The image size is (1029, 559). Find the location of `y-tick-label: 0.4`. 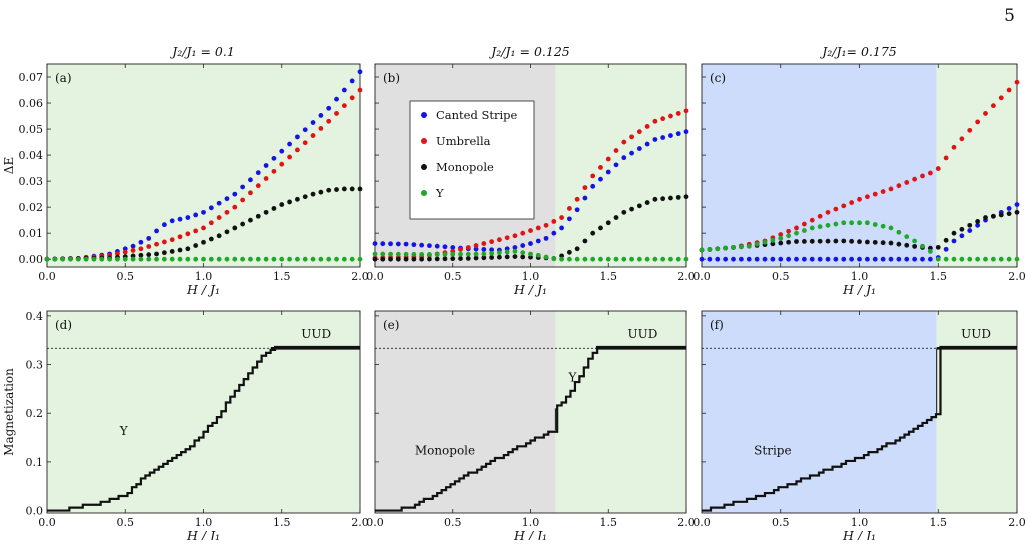

y-tick-label: 0.4 is located at coordinates (35, 316).